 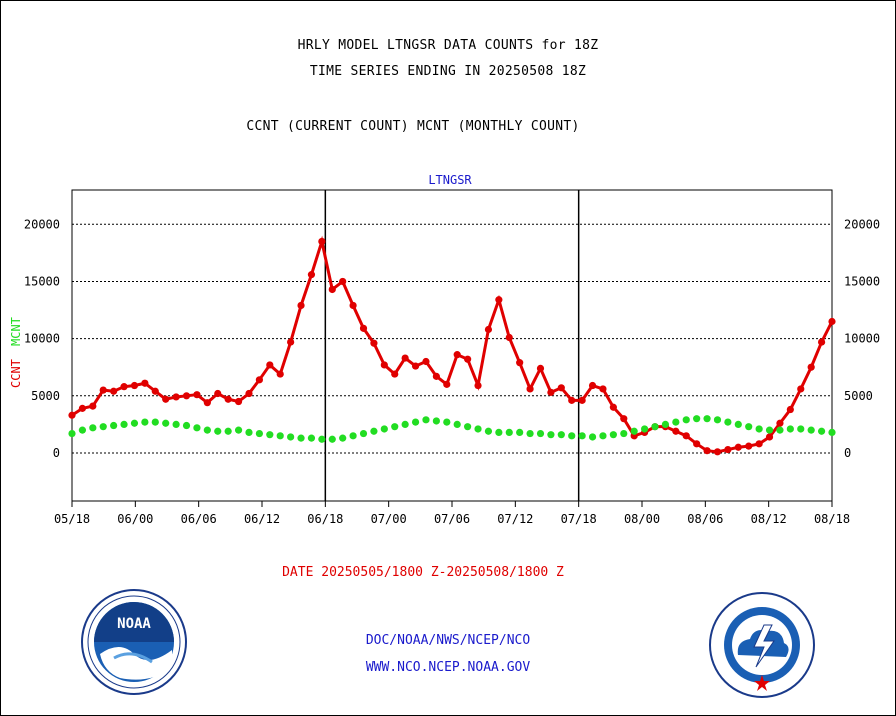 I want to click on footer-agency: DOC/NOAA/NWS/NCEP/NCO, so click(x=448, y=640).